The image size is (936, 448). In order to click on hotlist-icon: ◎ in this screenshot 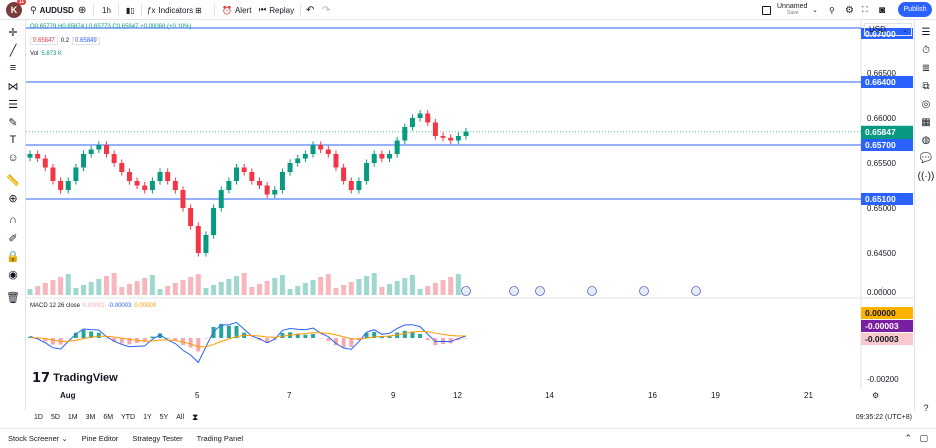, I will do `click(926, 104)`.